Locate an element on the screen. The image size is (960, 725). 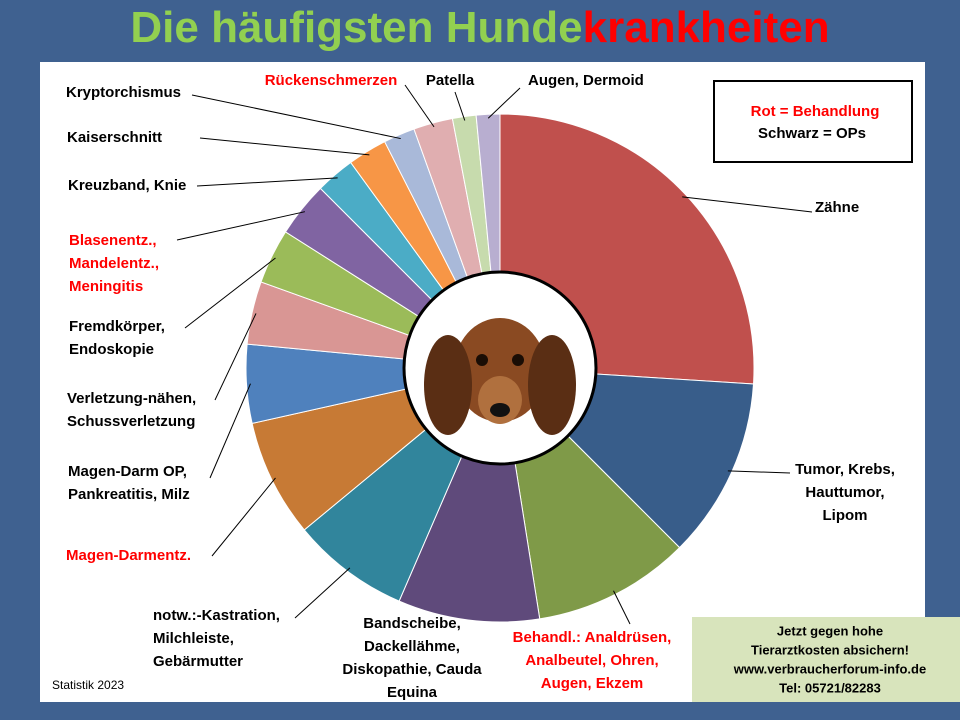
promo-box is located at coordinates (826, 659).